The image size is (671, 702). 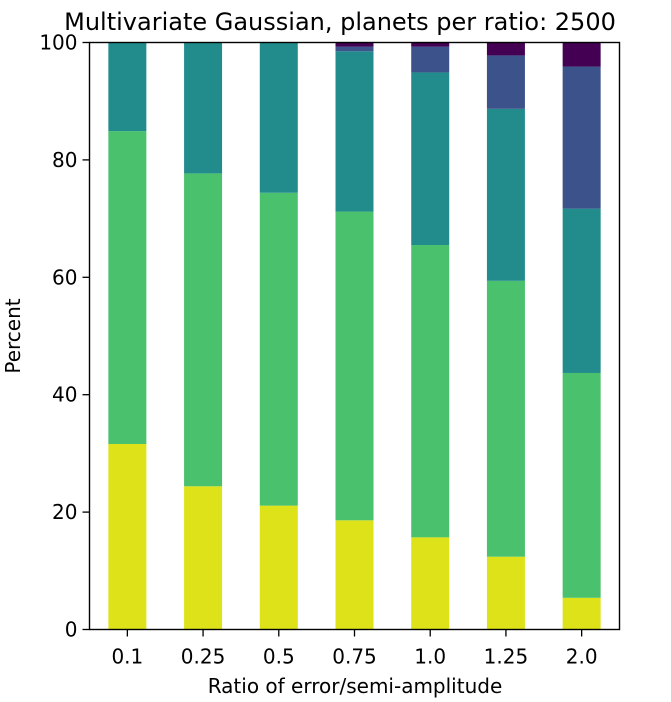 I want to click on x-axis: 0.1 0.25 0.5 0.75 1.0 1.25 2.0, so click(x=354, y=649).